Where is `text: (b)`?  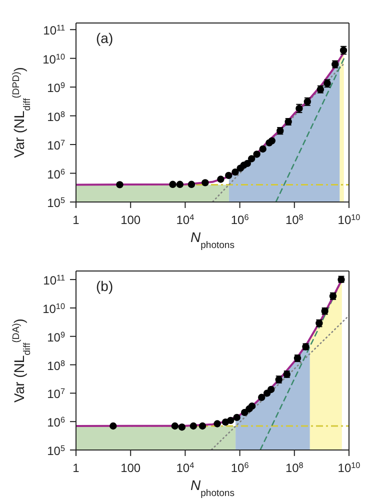 text: (b) is located at coordinates (105, 286).